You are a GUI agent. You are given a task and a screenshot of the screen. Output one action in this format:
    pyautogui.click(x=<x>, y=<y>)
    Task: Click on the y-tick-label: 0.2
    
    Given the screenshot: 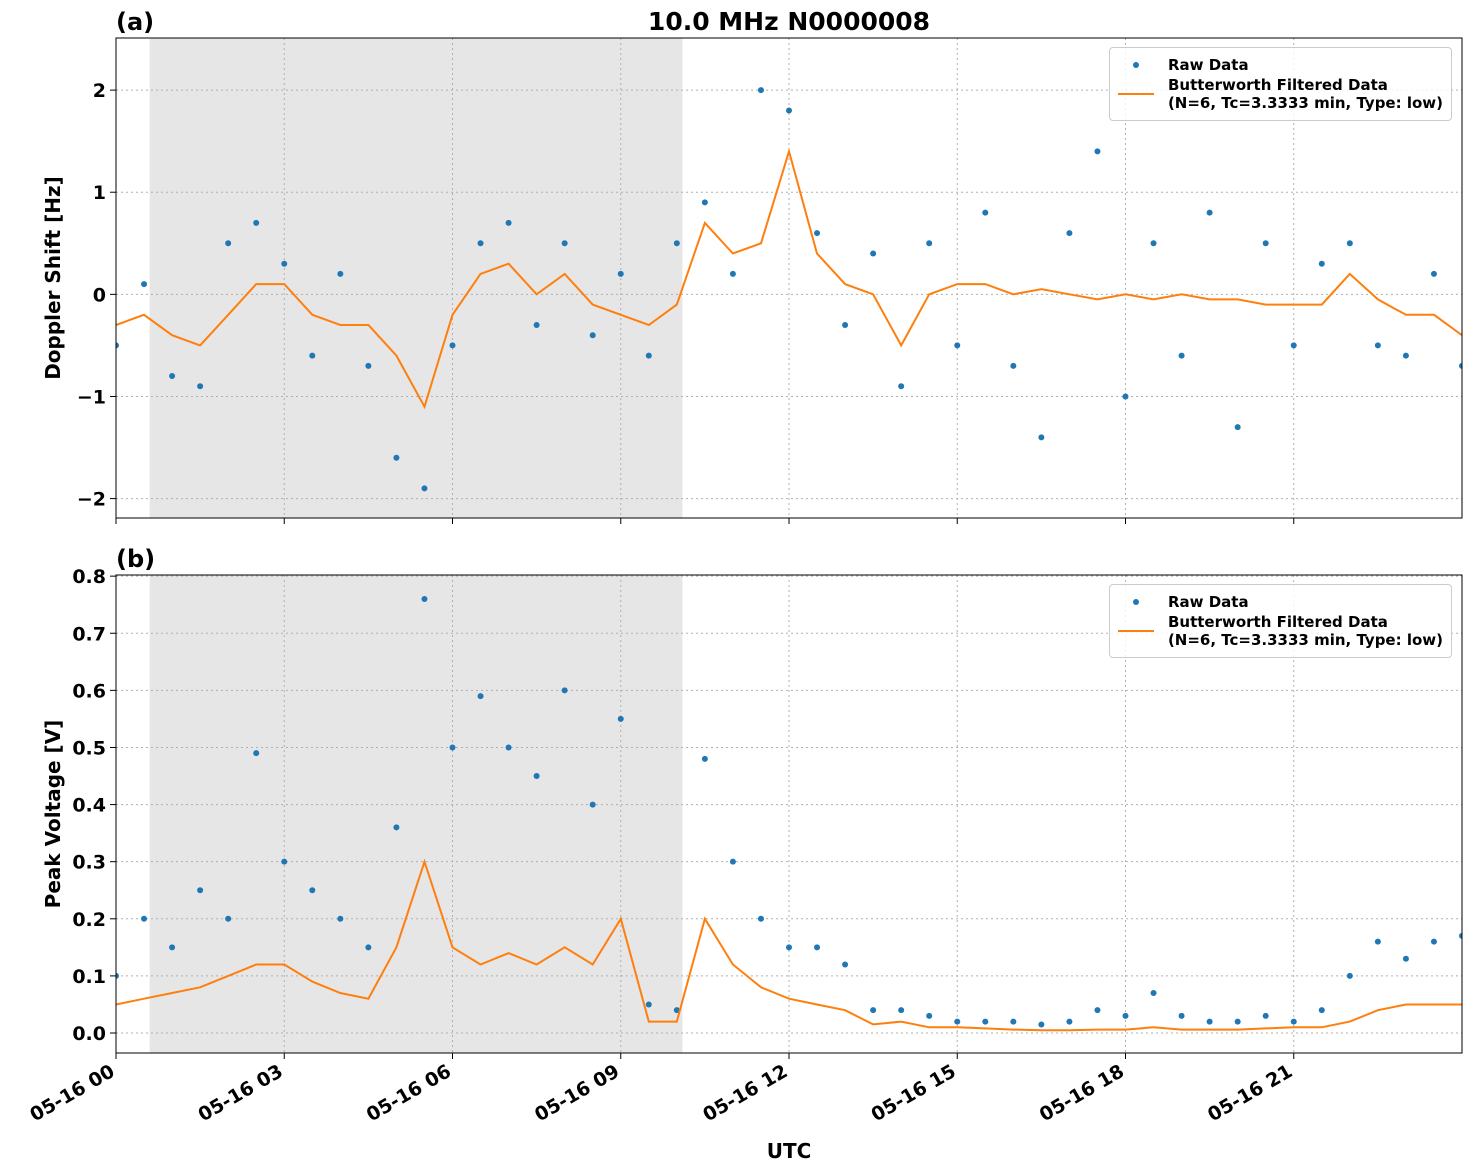 What is the action you would take?
    pyautogui.click(x=89, y=920)
    